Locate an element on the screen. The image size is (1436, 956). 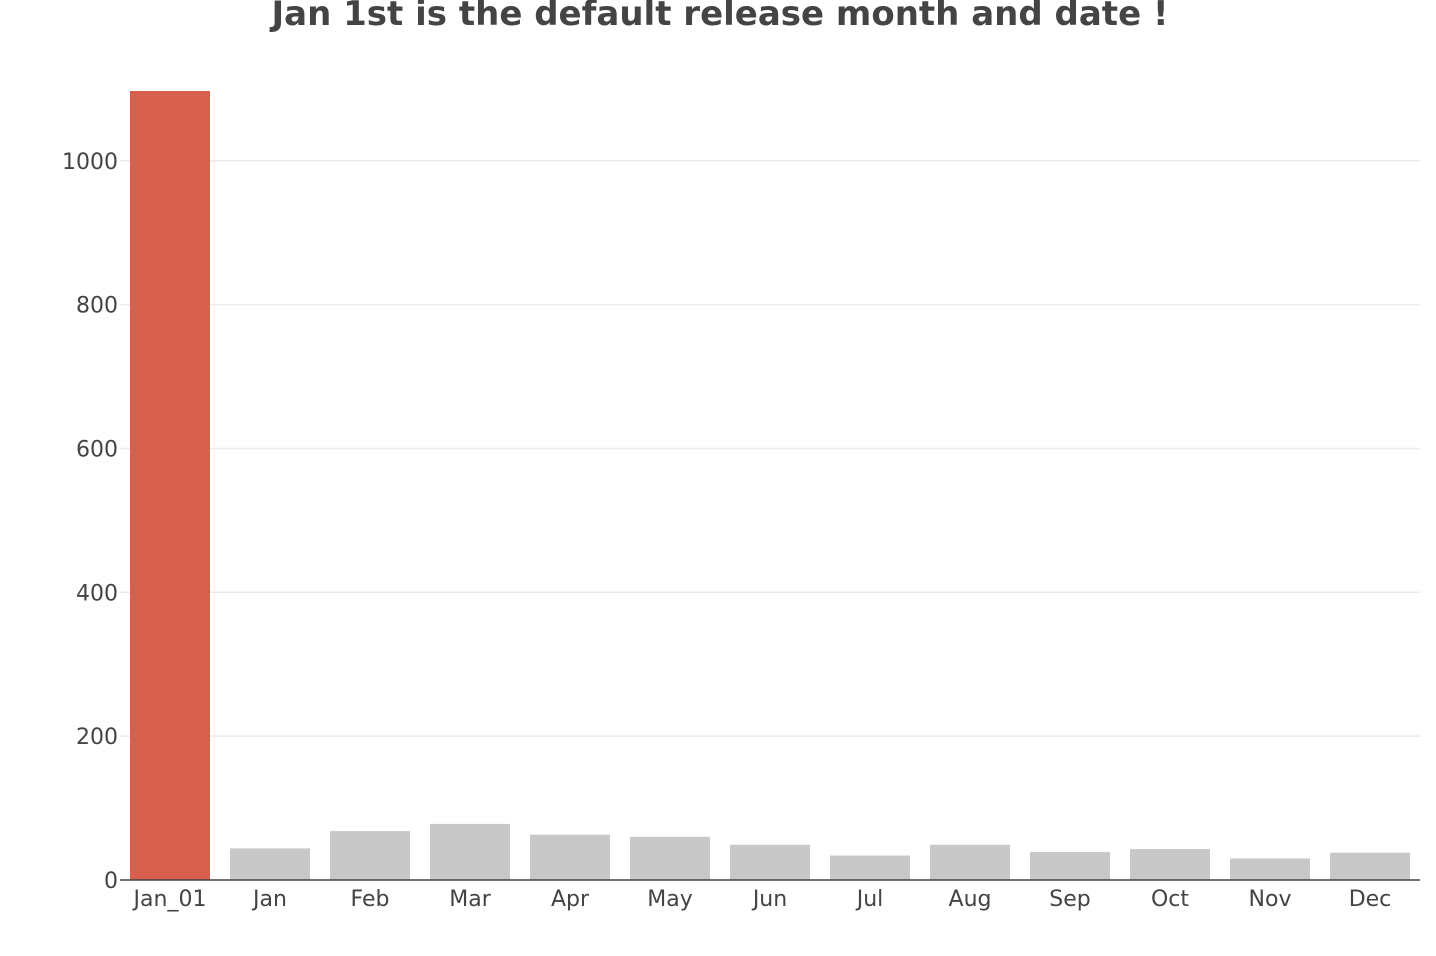
y-tick-label: 800 is located at coordinates (97, 306).